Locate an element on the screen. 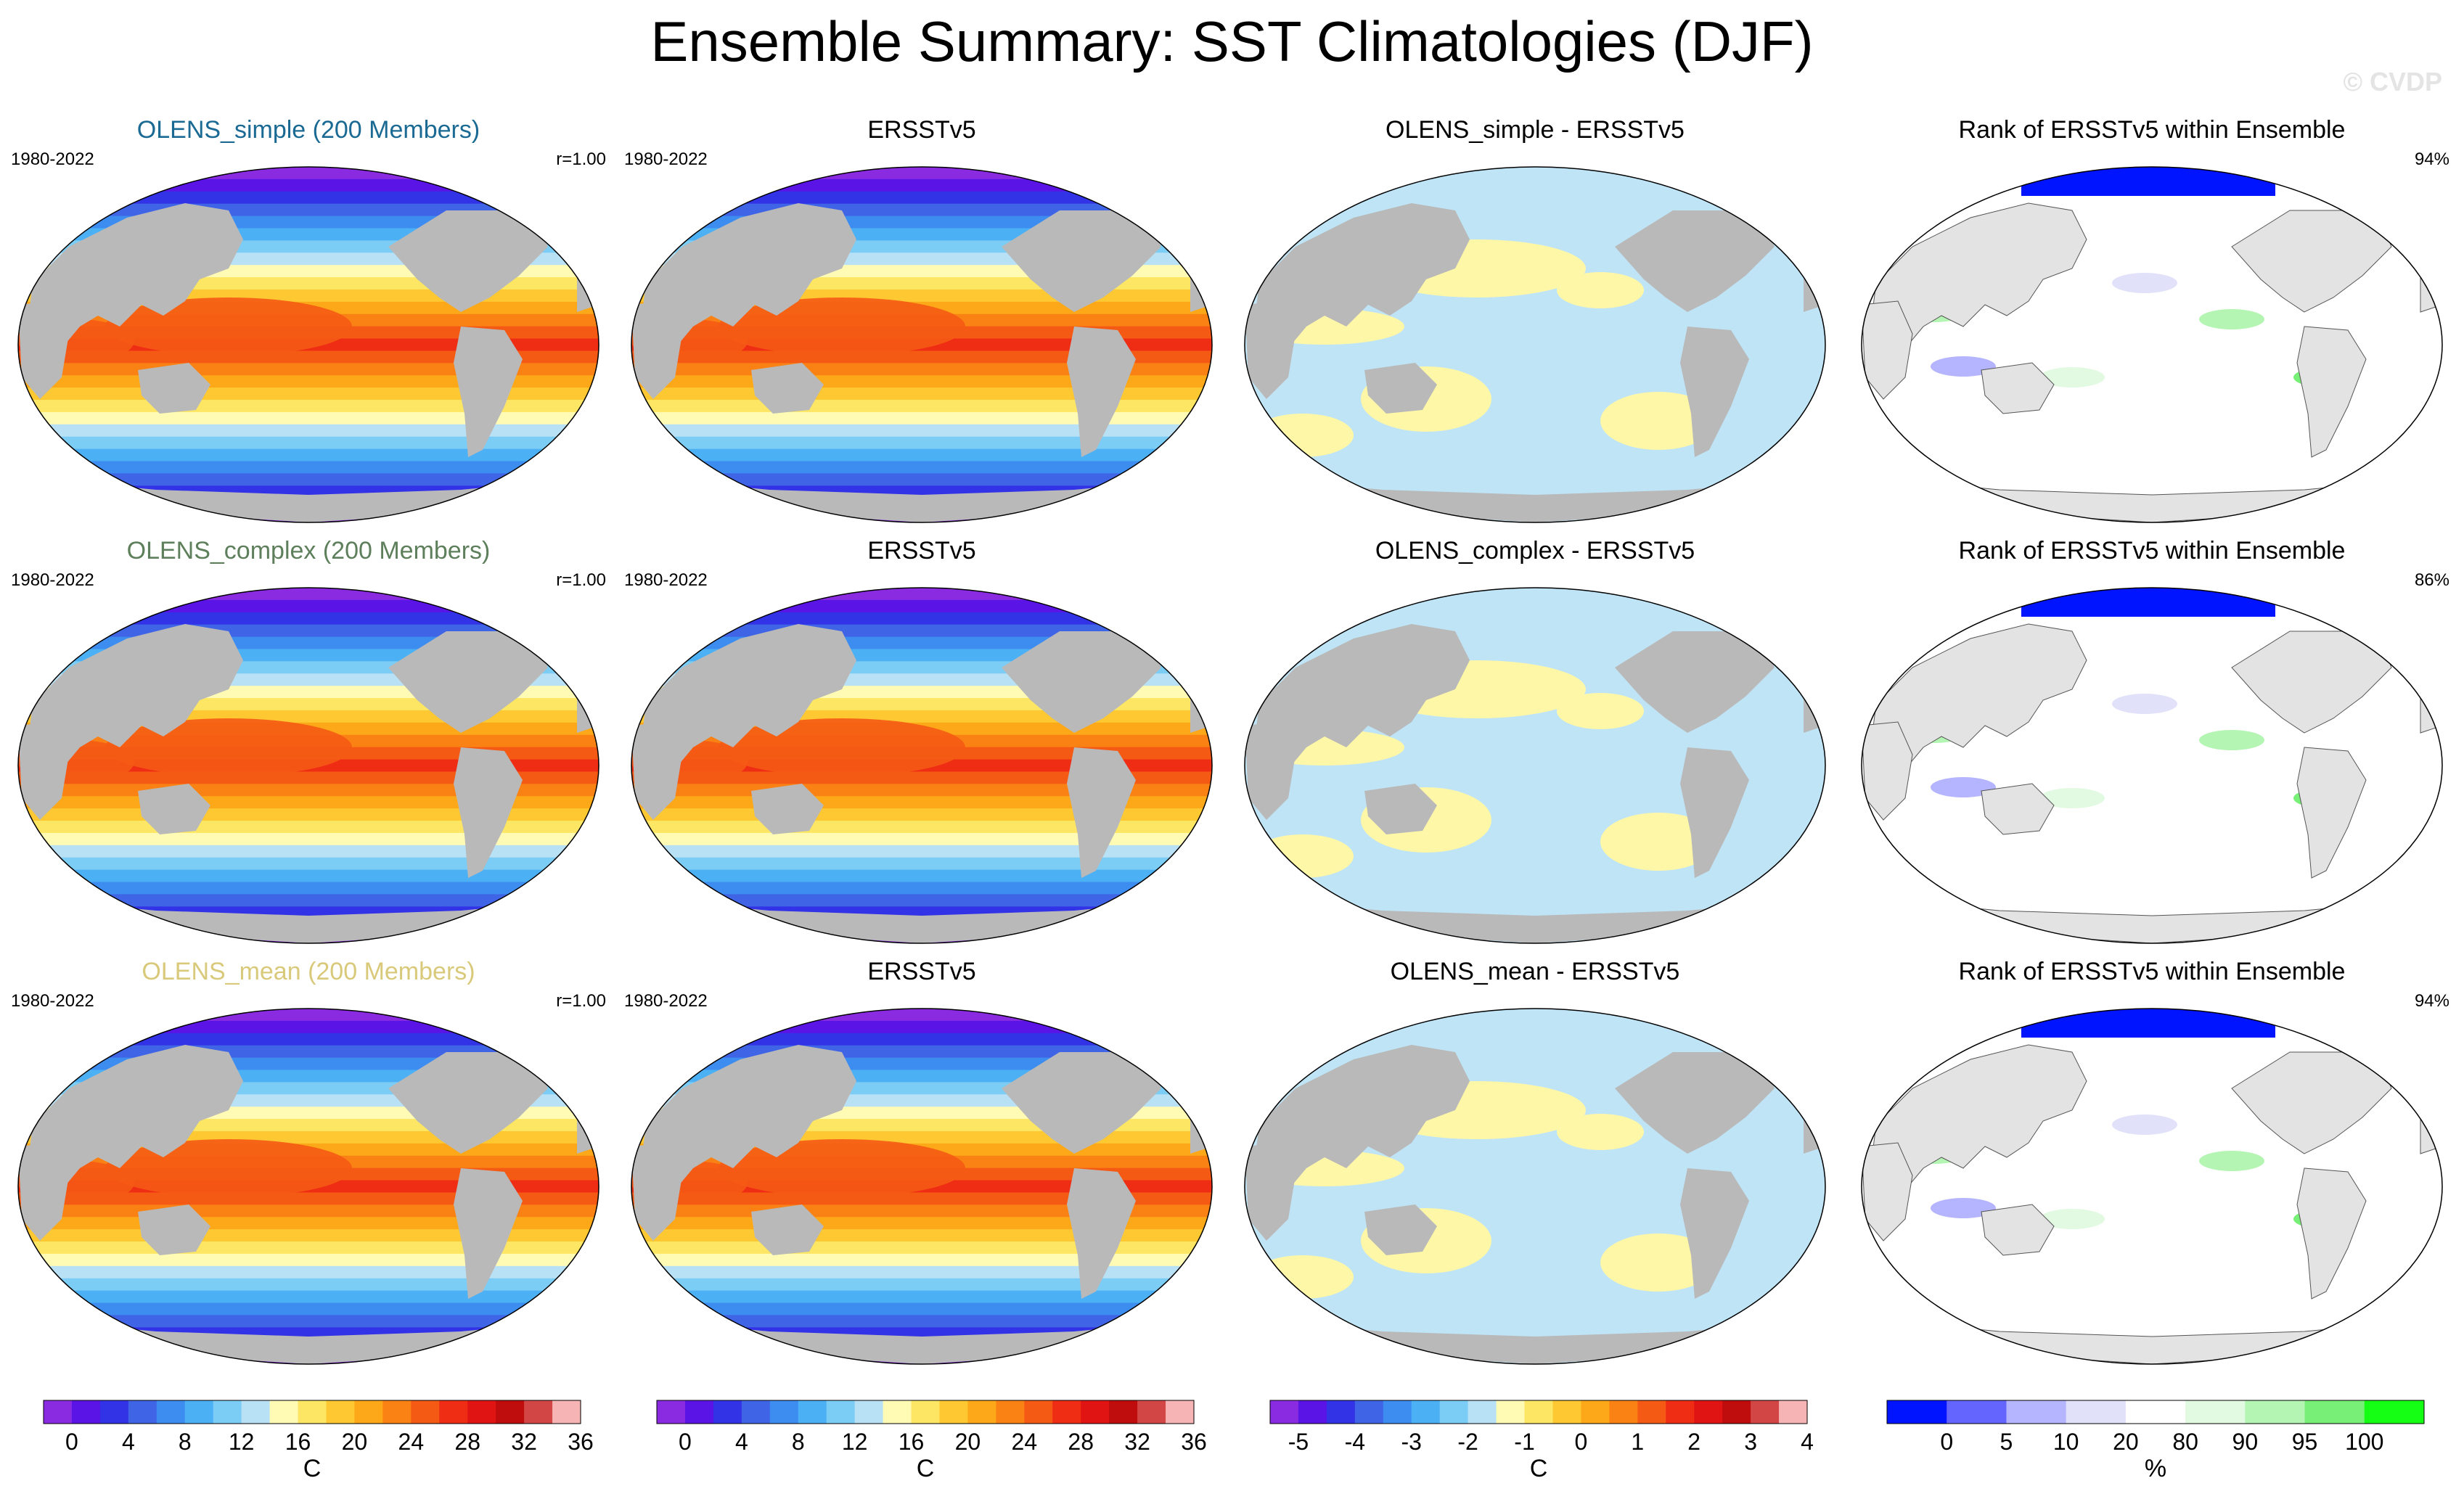 The height and width of the screenshot is (1486, 2464). diff-map-complex is located at coordinates (1535, 765).